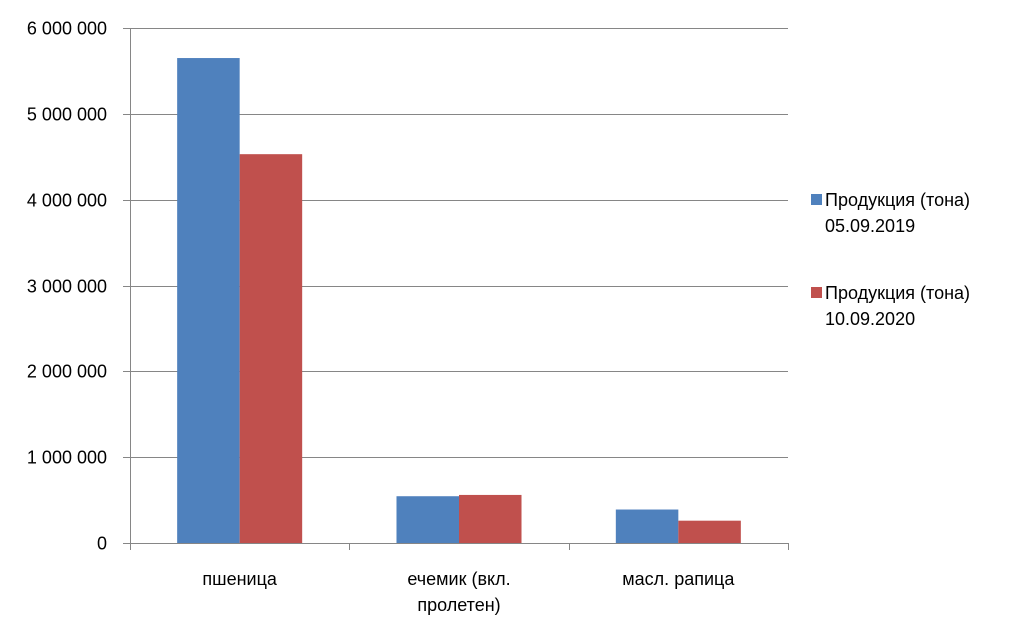 Image resolution: width=1010 pixels, height=617 pixels. Describe the element at coordinates (67, 115) in the screenshot. I see `y-tick-label: 5 000 000` at that location.